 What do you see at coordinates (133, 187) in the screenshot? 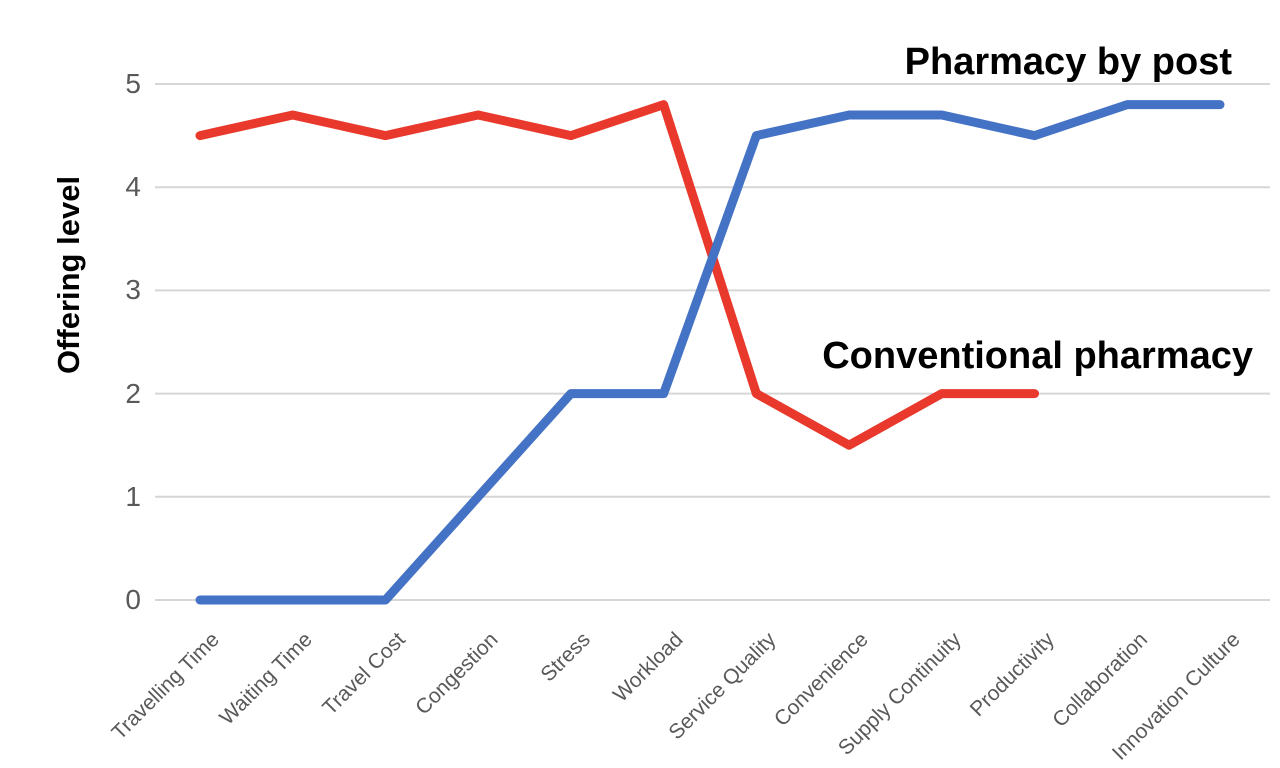
I see `y-tick-label-4: 4` at bounding box center [133, 187].